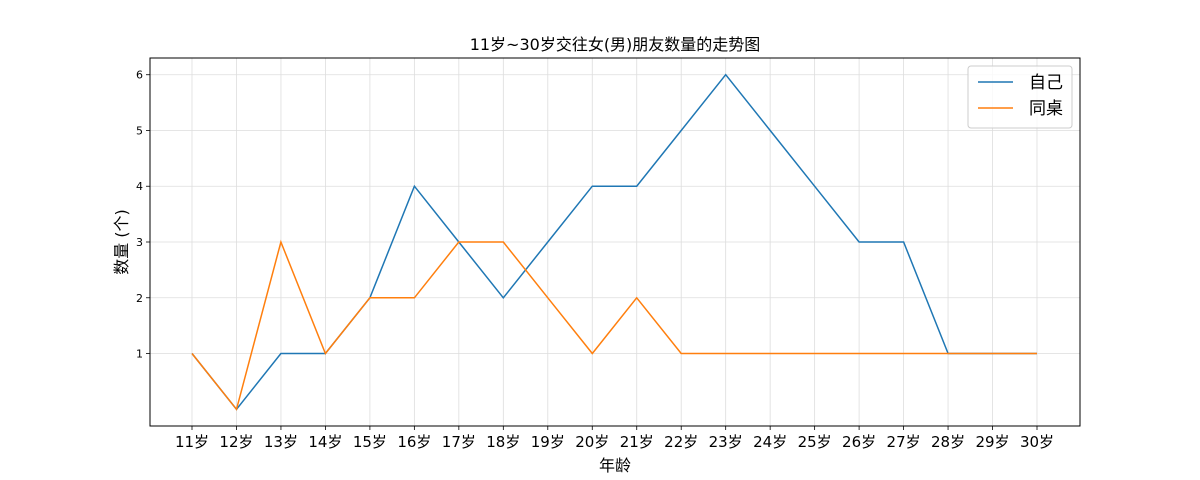 The image size is (1200, 480). What do you see at coordinates (1037, 442) in the screenshot?
I see `x-tick-label: 30岁` at bounding box center [1037, 442].